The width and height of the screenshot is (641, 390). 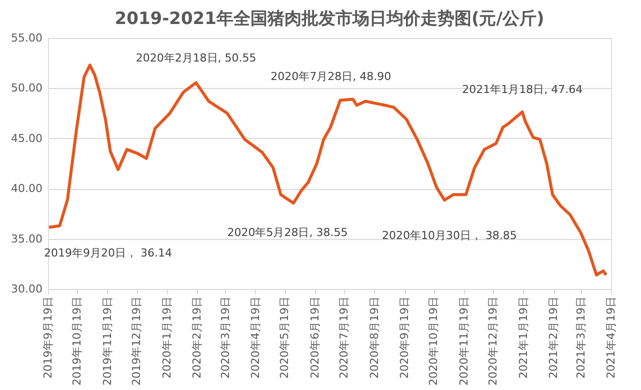 What do you see at coordinates (137, 341) in the screenshot?
I see `x-tick-label: 2019年12月19日` at bounding box center [137, 341].